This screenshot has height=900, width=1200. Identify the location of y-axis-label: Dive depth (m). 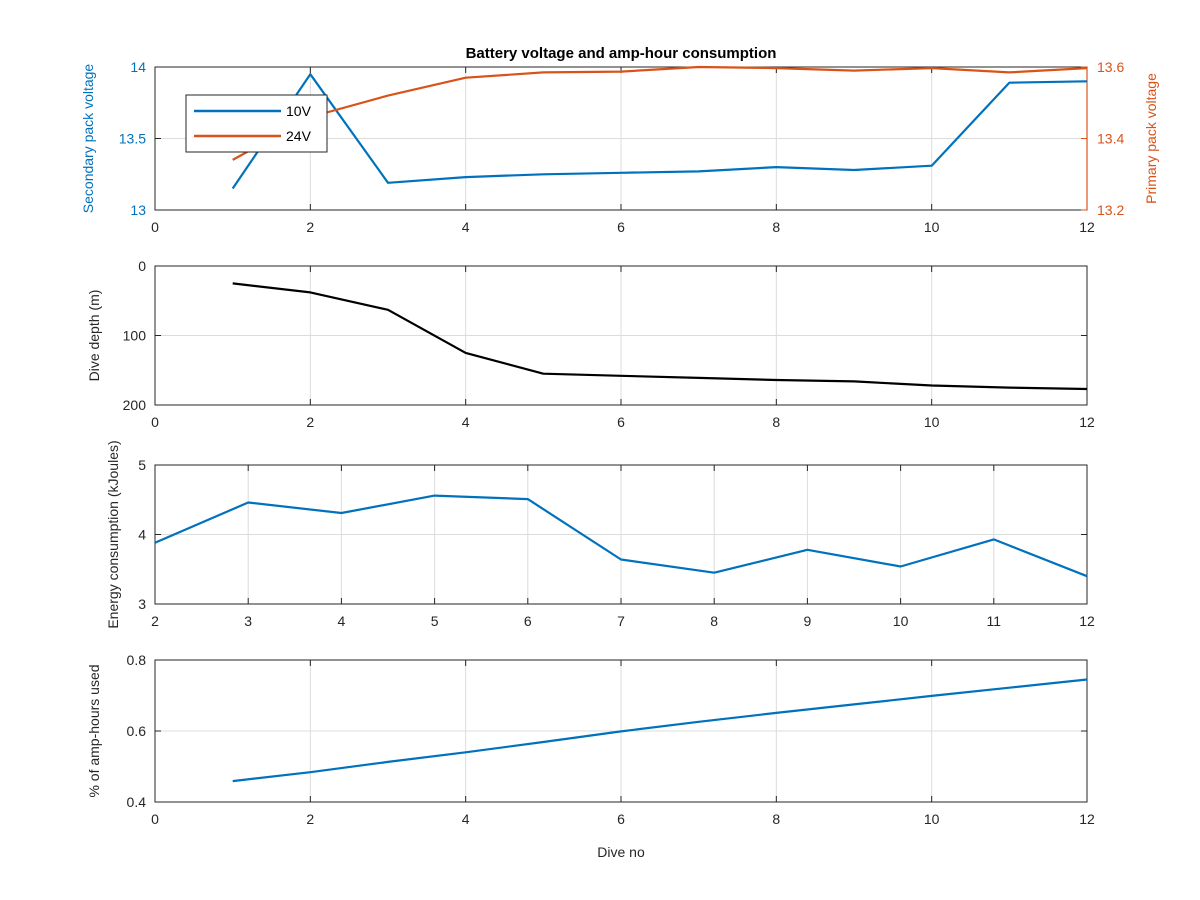
(94, 336).